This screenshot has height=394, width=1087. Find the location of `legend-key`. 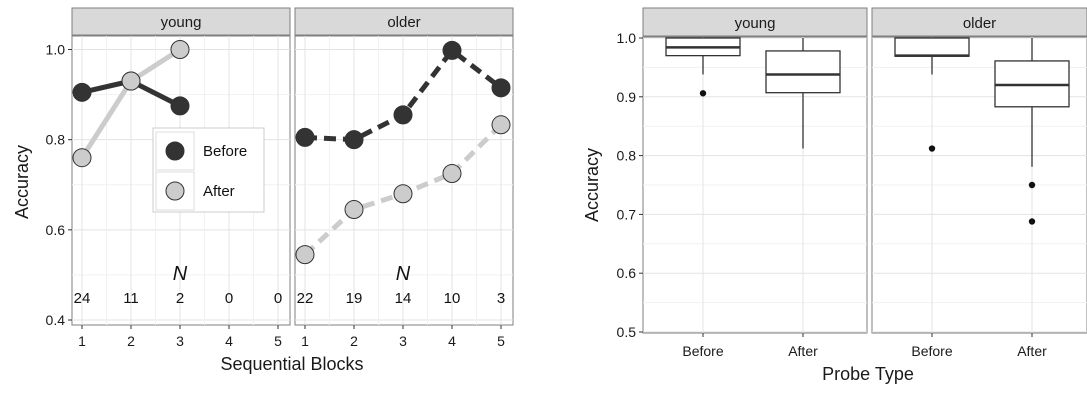

legend-key is located at coordinates (175, 151).